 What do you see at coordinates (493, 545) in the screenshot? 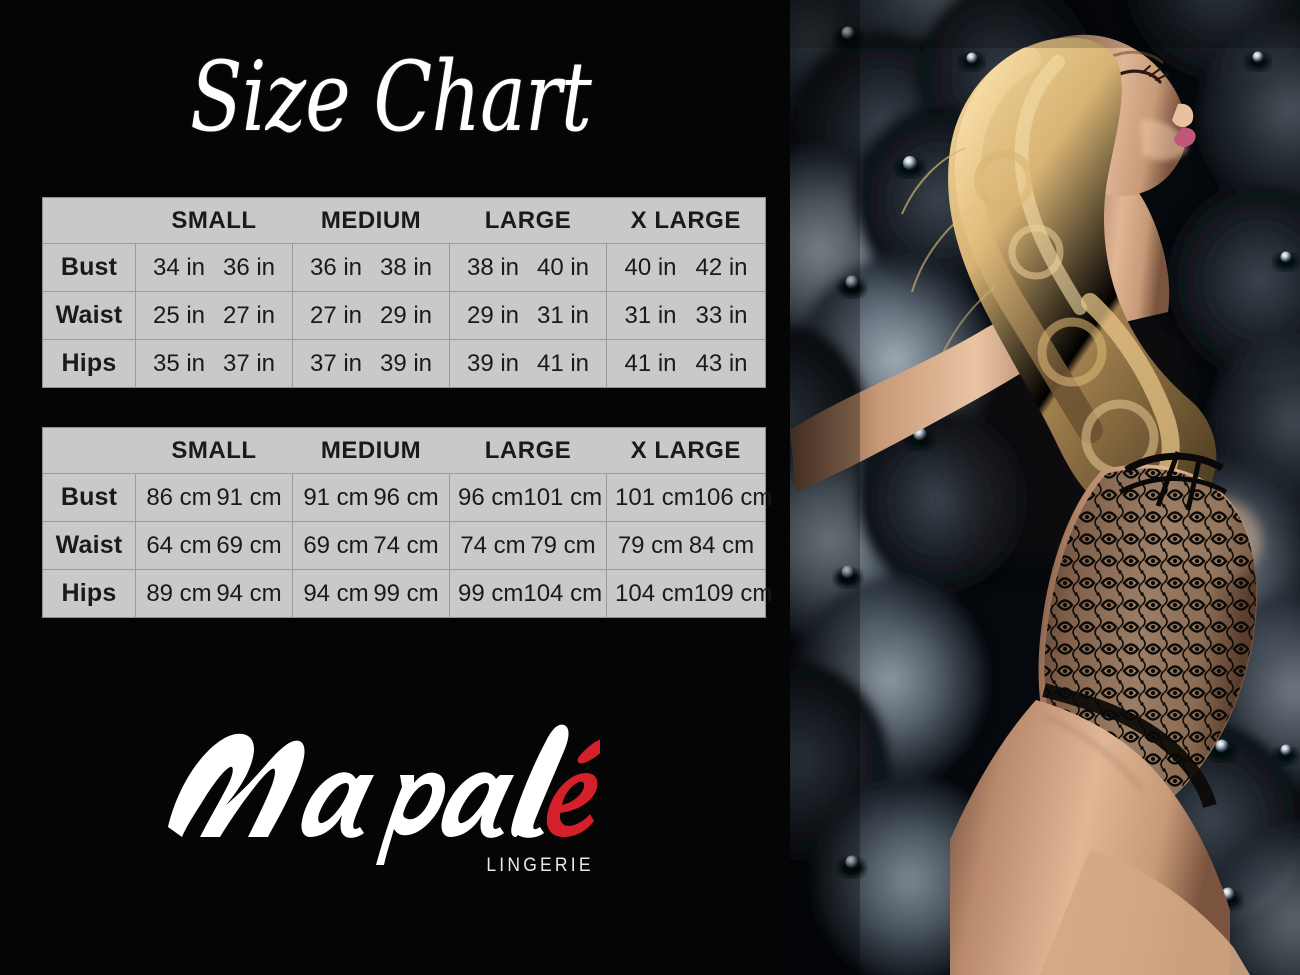
I see `value-min: 74 cm` at bounding box center [493, 545].